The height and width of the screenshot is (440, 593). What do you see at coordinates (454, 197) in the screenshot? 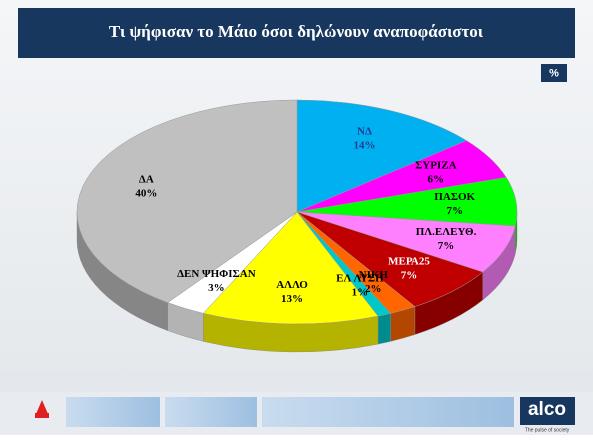
I see `slice-label: ΠΑΣΟΚ` at bounding box center [454, 197].